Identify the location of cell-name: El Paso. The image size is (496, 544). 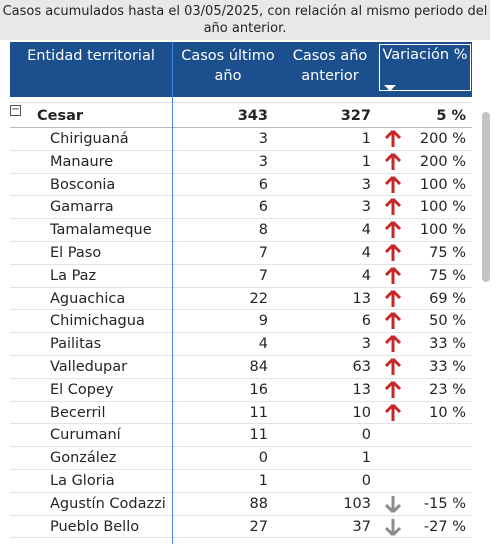
(76, 253).